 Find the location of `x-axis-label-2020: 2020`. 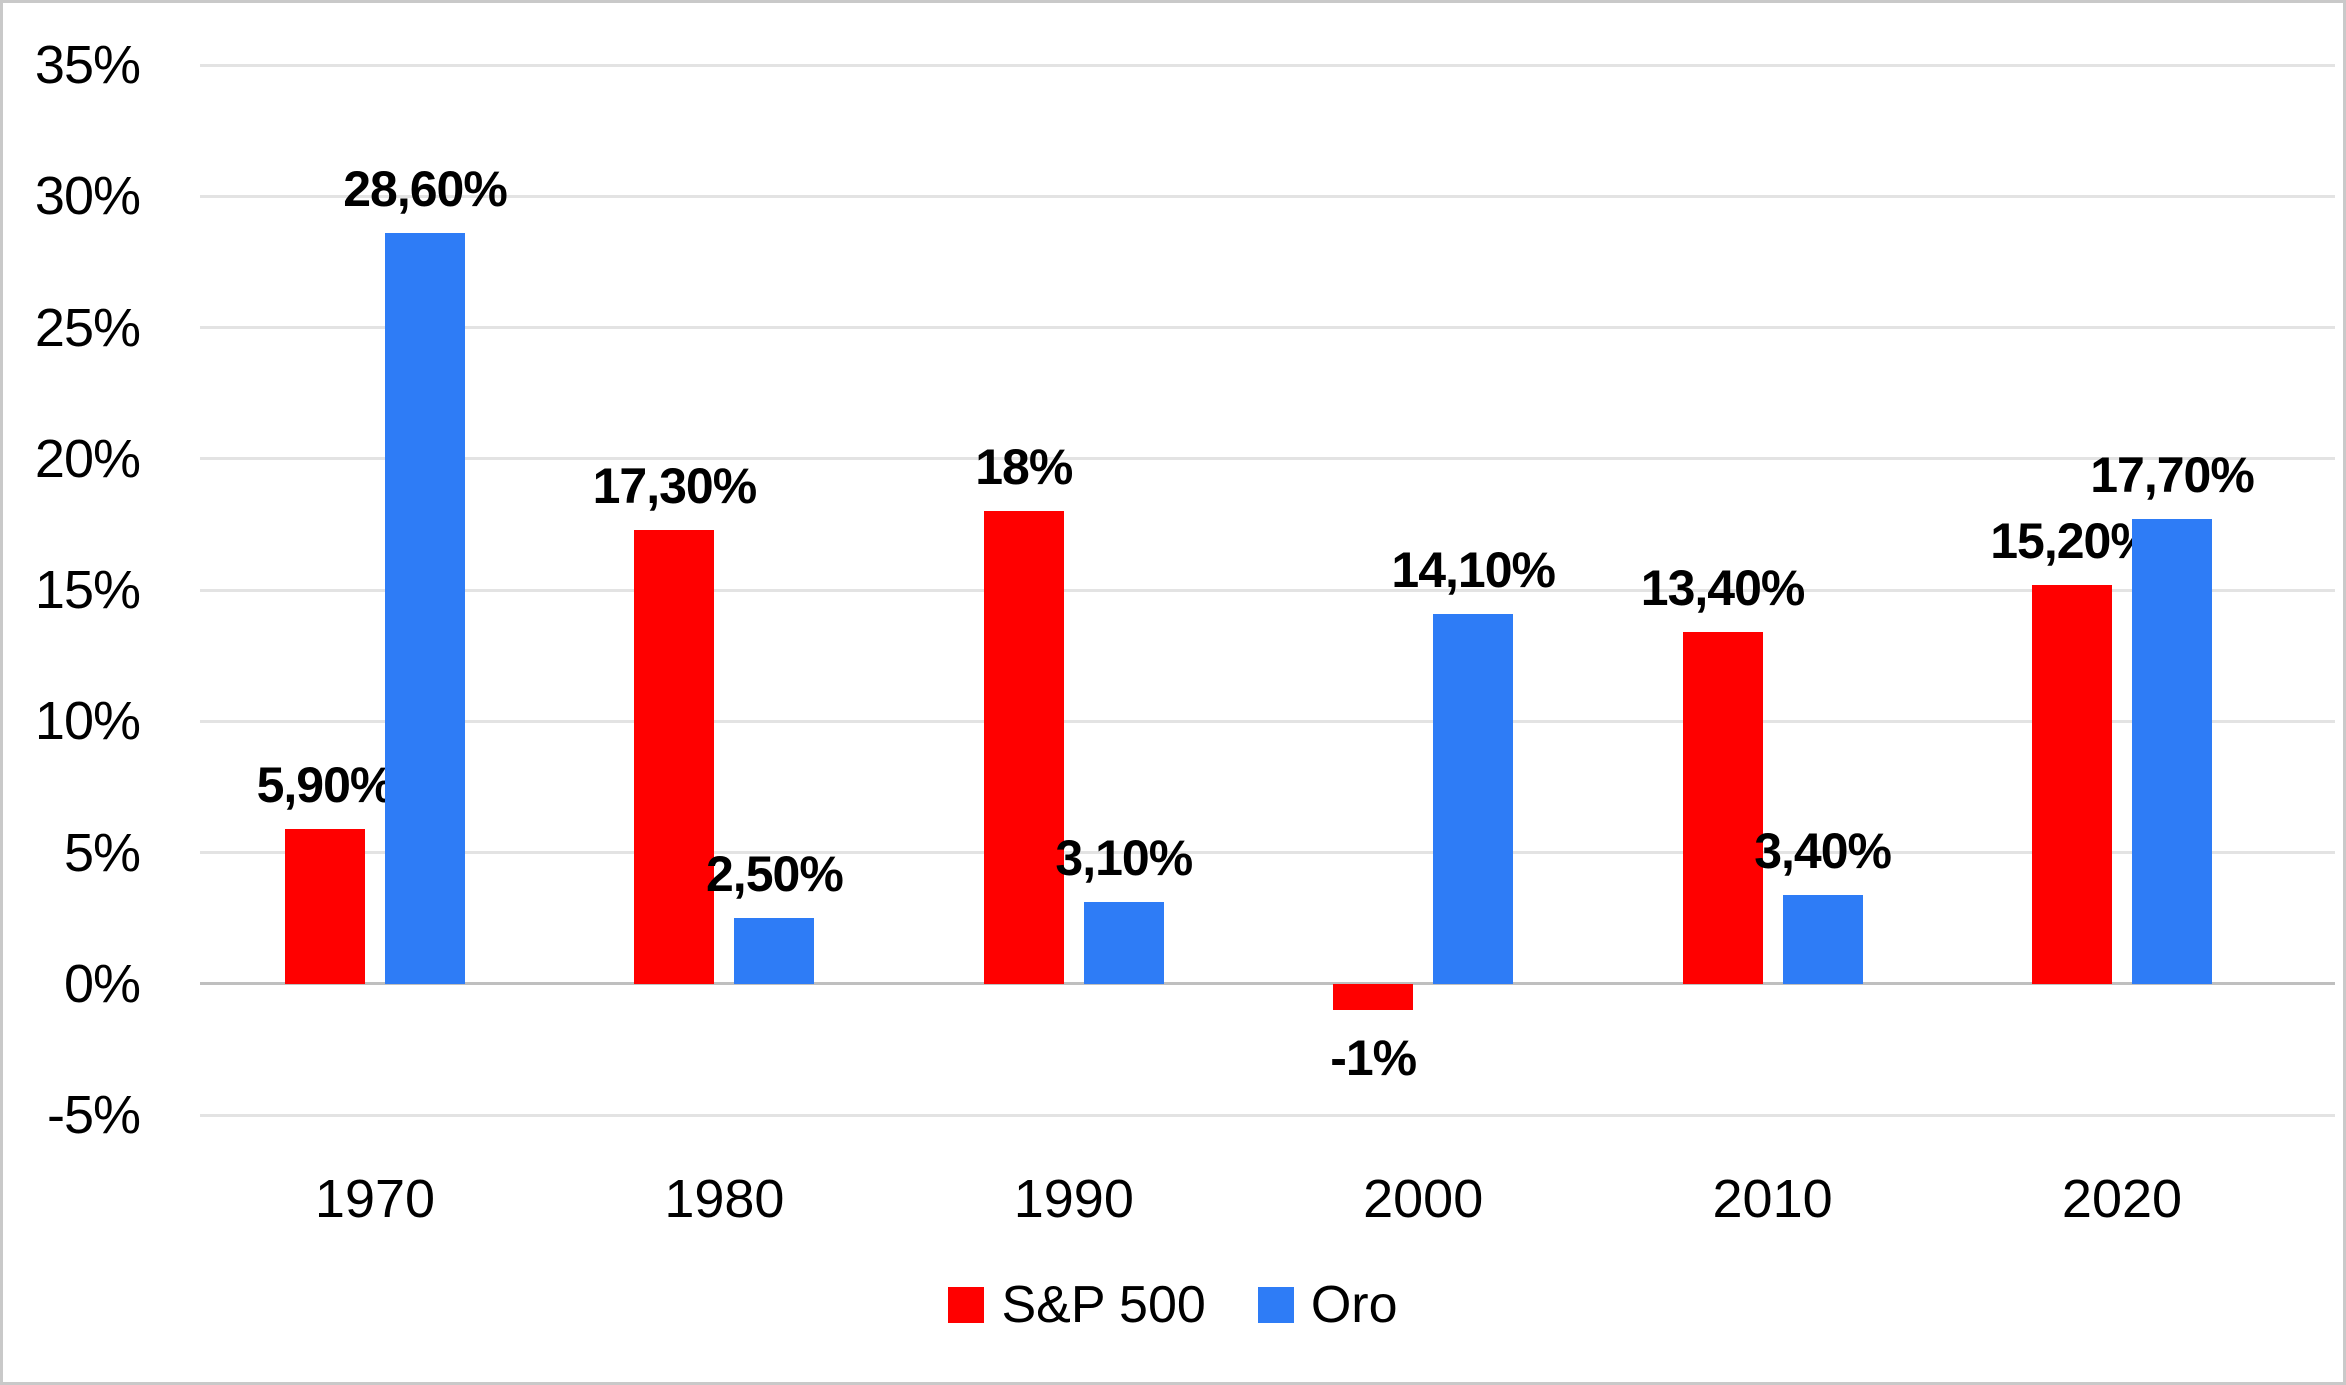

x-axis-label-2020: 2020 is located at coordinates (2122, 1199).